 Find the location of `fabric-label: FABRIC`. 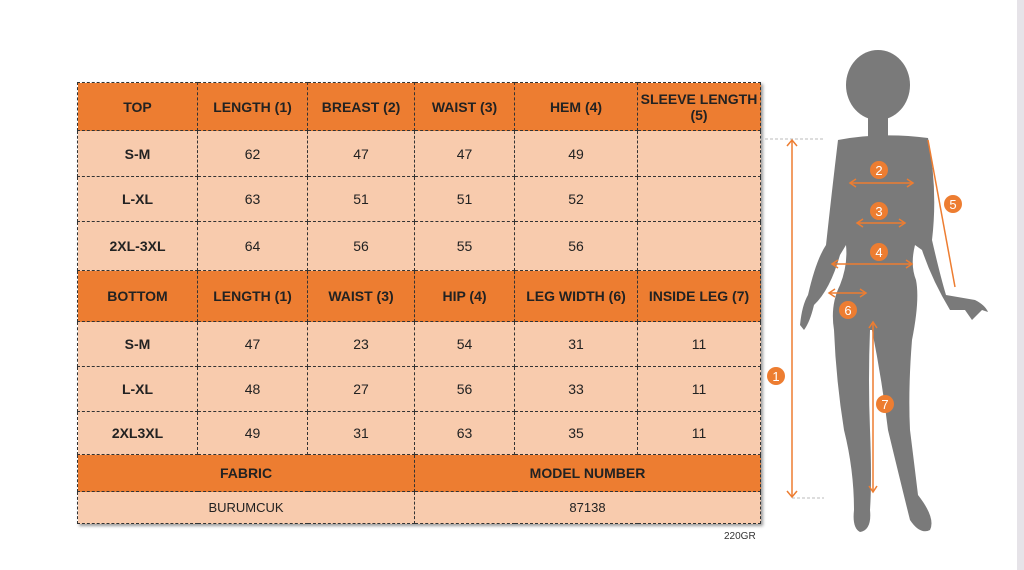

fabric-label: FABRIC is located at coordinates (246, 473).